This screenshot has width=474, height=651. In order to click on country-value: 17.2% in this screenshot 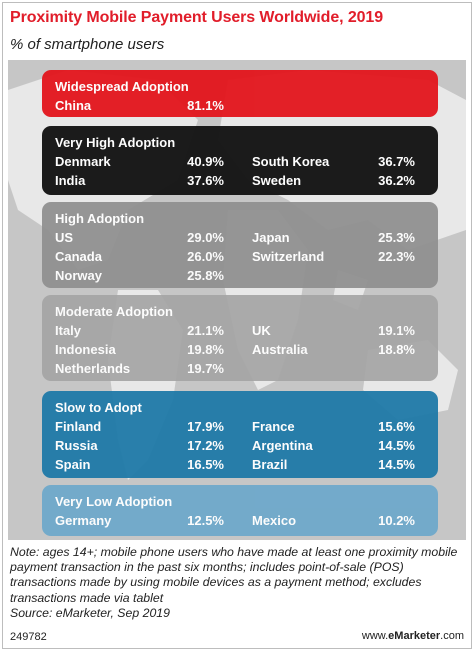, I will do `click(205, 445)`.